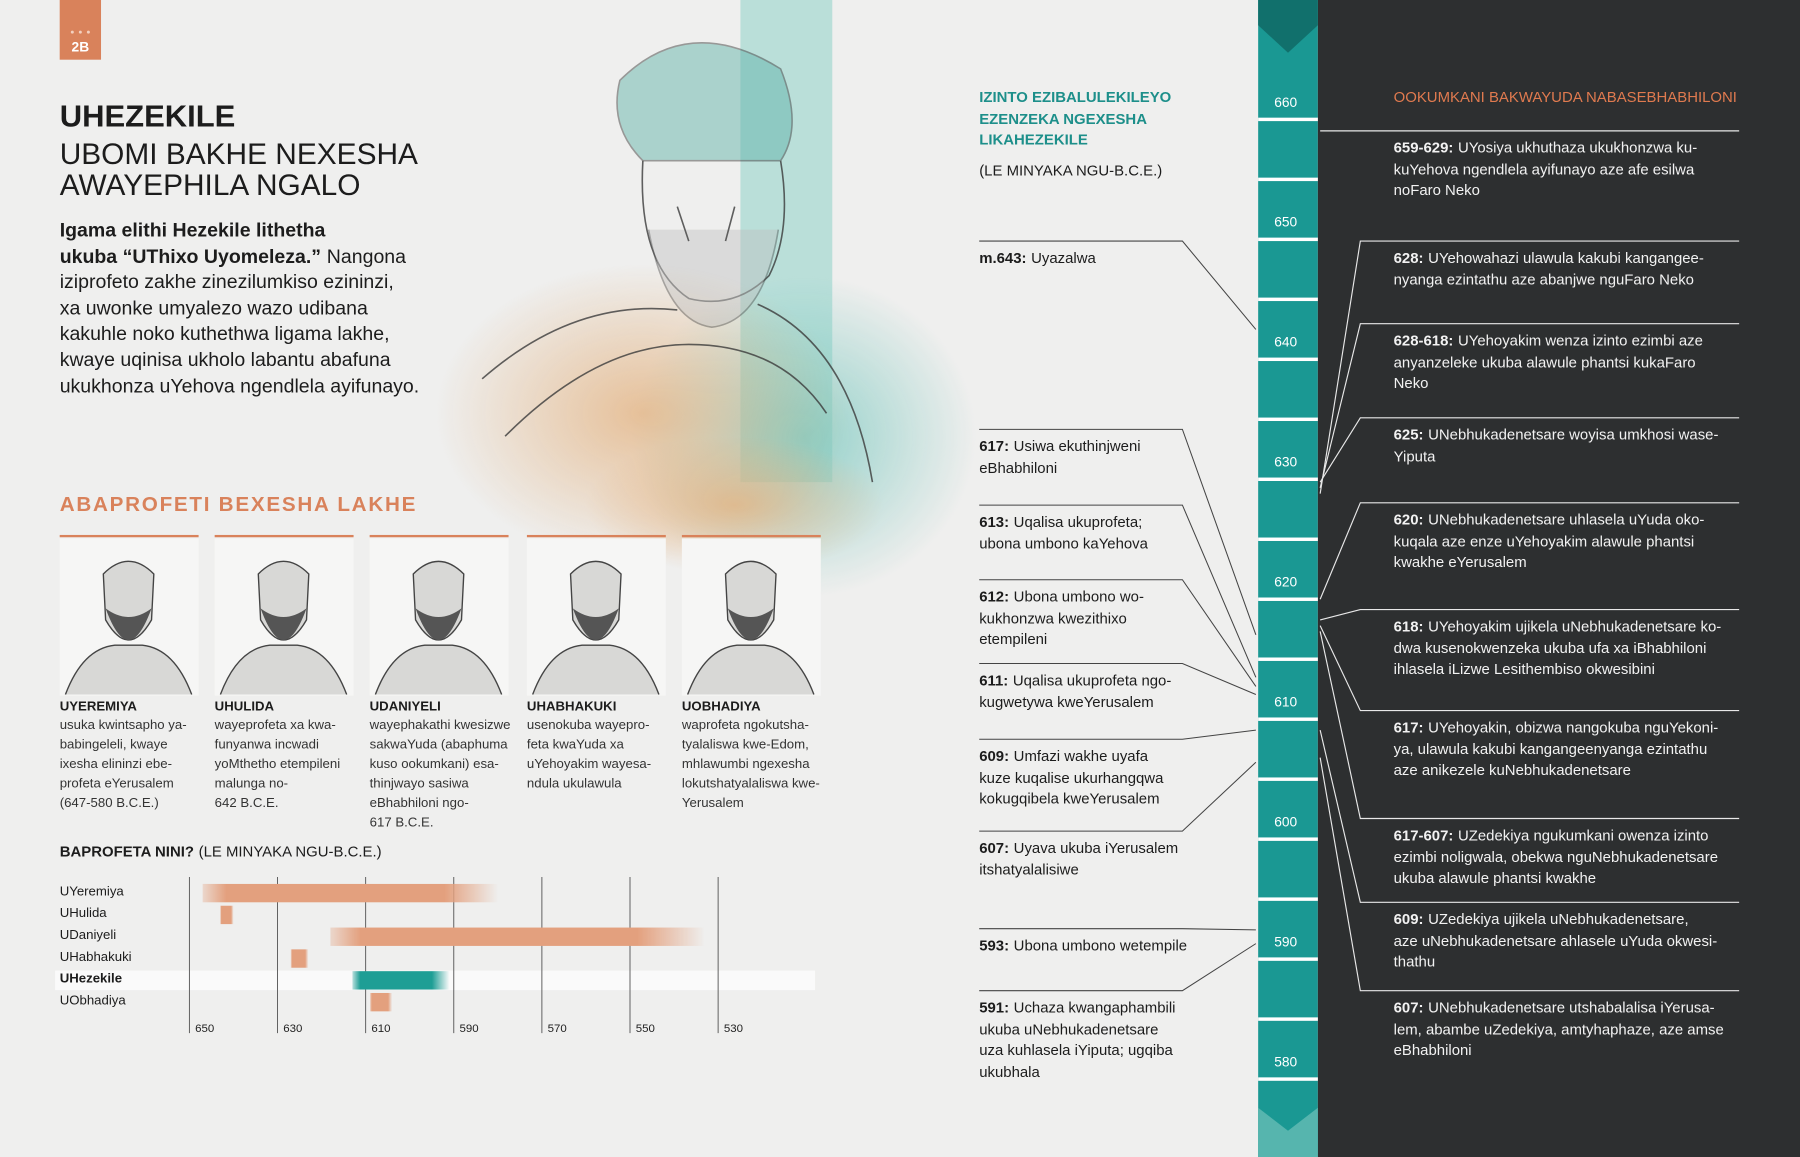 This screenshot has width=1800, height=1157. I want to click on x-tick-label: 550, so click(645, 1029).